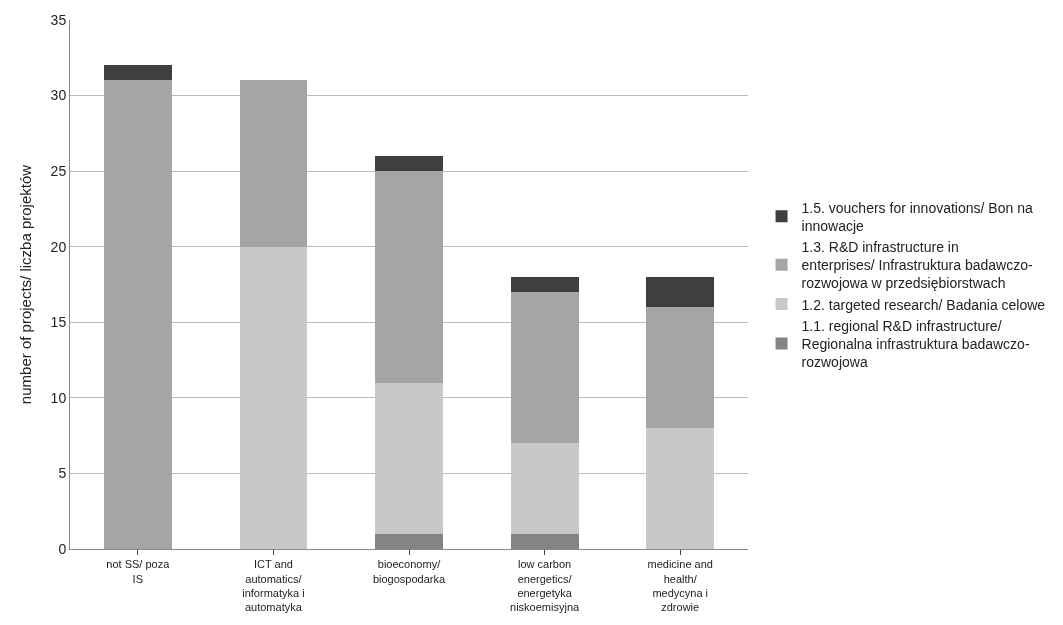 The width and height of the screenshot is (1063, 625). Describe the element at coordinates (273, 586) in the screenshot. I see `x-tick-label: ICT and automatics/ informatyka i automatyka` at that location.